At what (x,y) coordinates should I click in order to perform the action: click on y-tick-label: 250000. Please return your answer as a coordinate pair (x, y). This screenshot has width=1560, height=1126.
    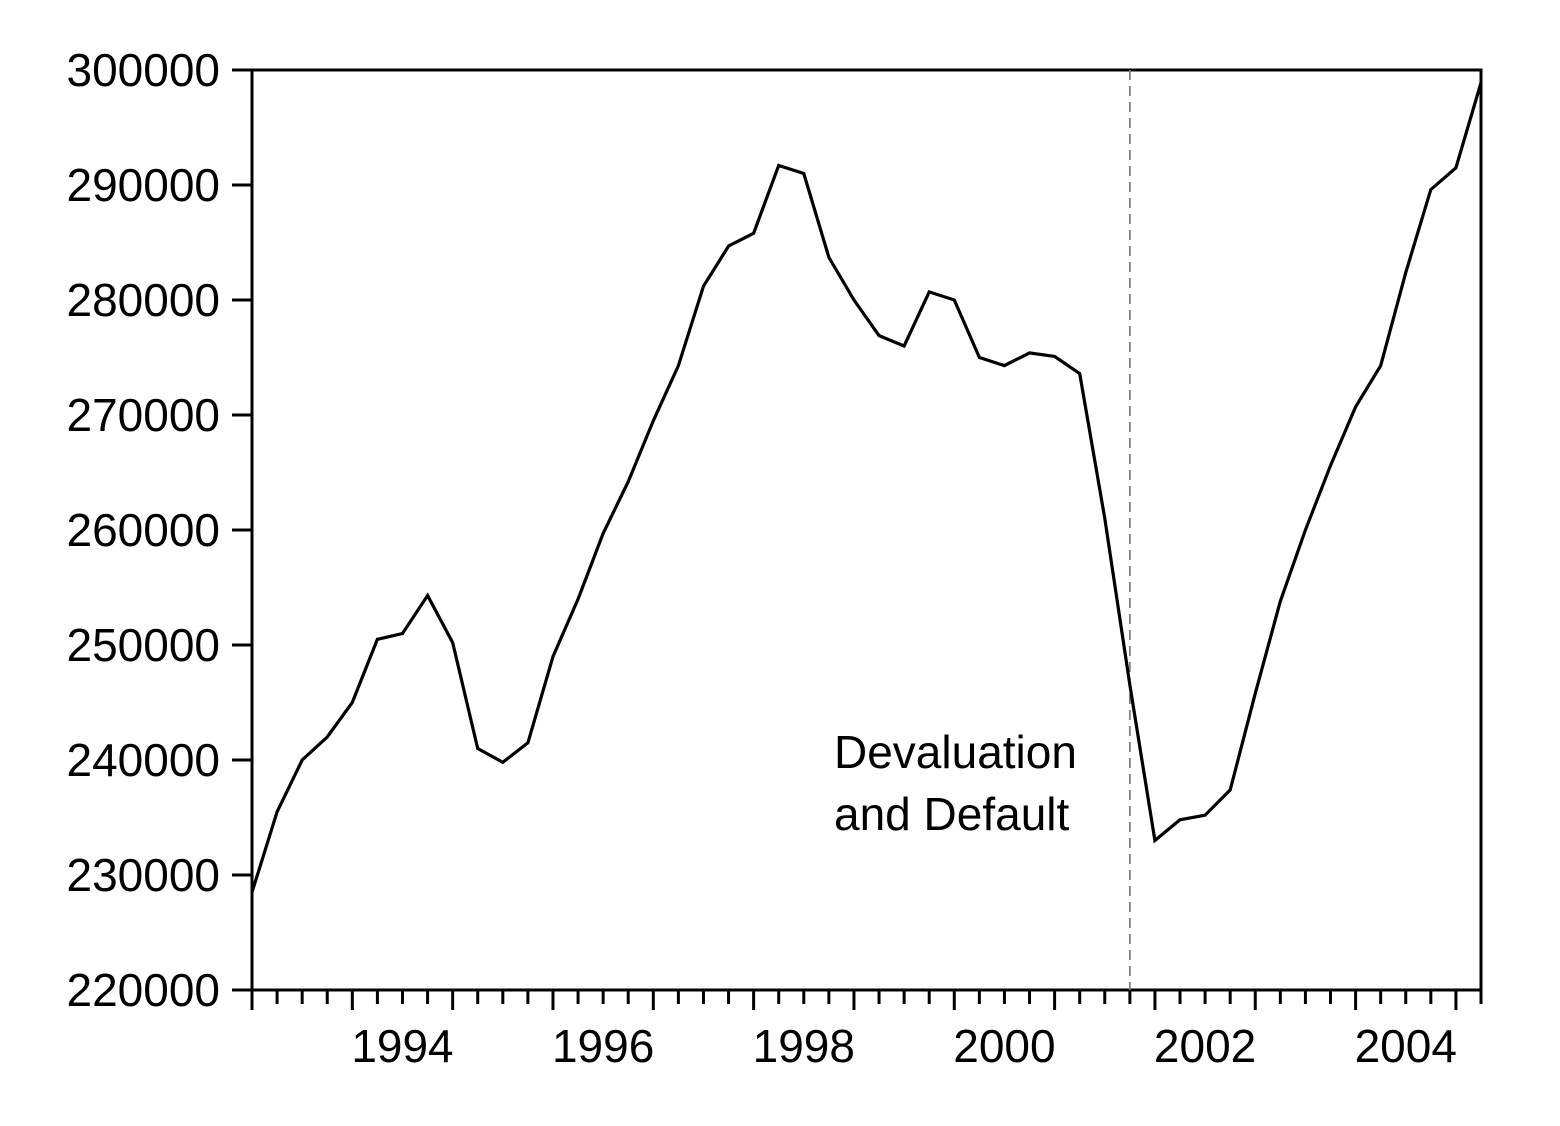
    Looking at the image, I should click on (144, 645).